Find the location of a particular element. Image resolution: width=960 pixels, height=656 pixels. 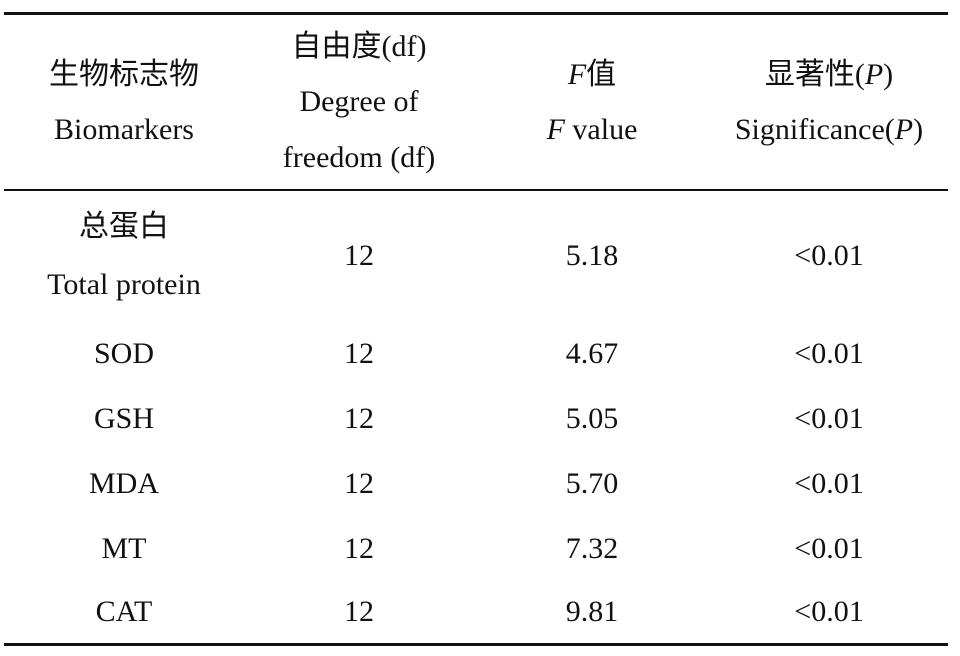

header-df-zh: 自由度(df) is located at coordinates (359, 46).